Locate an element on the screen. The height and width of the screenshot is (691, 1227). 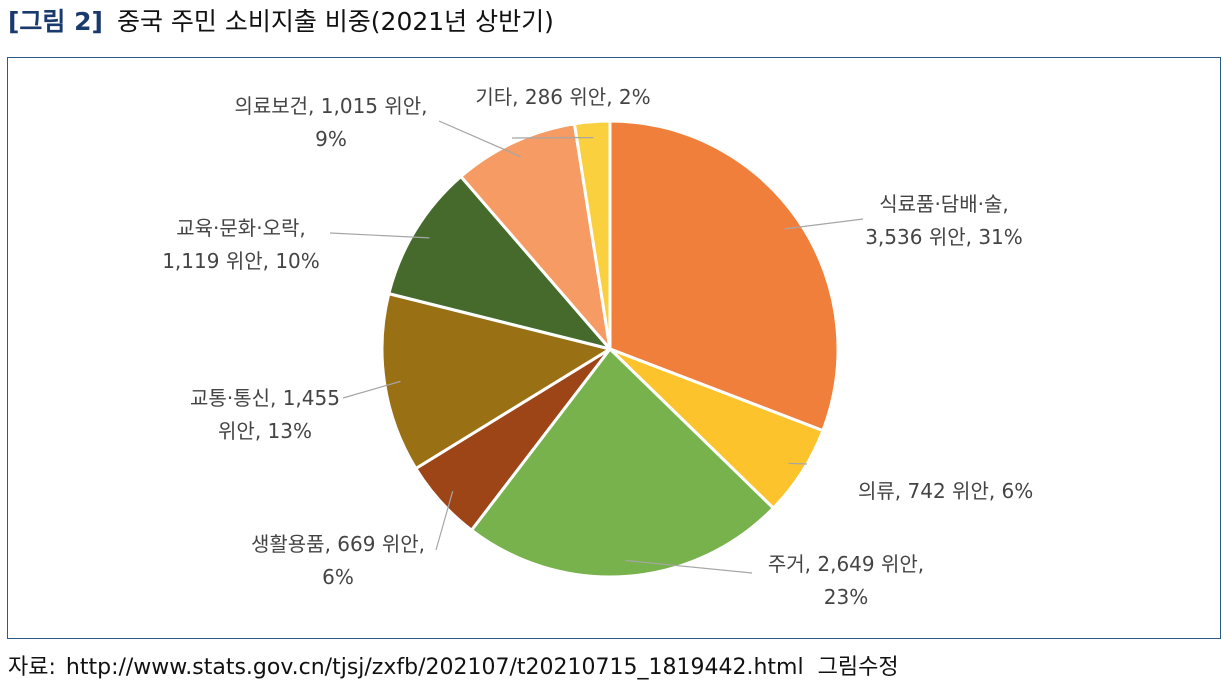
slice-label-line: 식료품·담배·술, is located at coordinates (943, 204).